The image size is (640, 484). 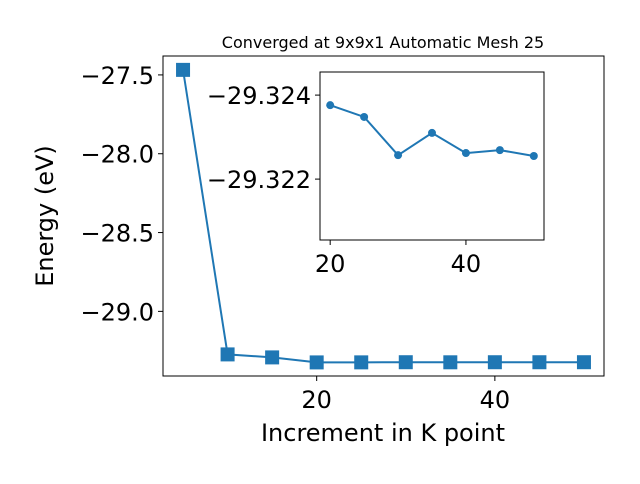 I want to click on y-tick-label: −27.5, so click(x=117, y=76).